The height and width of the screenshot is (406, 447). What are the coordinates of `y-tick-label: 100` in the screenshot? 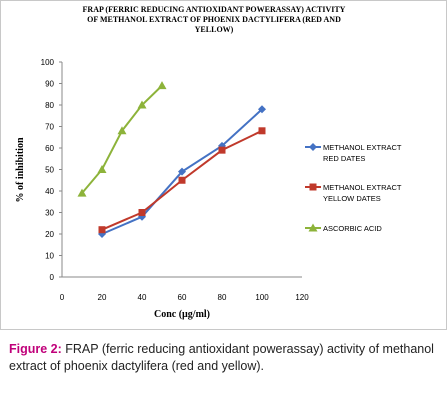 It's located at (48, 62).